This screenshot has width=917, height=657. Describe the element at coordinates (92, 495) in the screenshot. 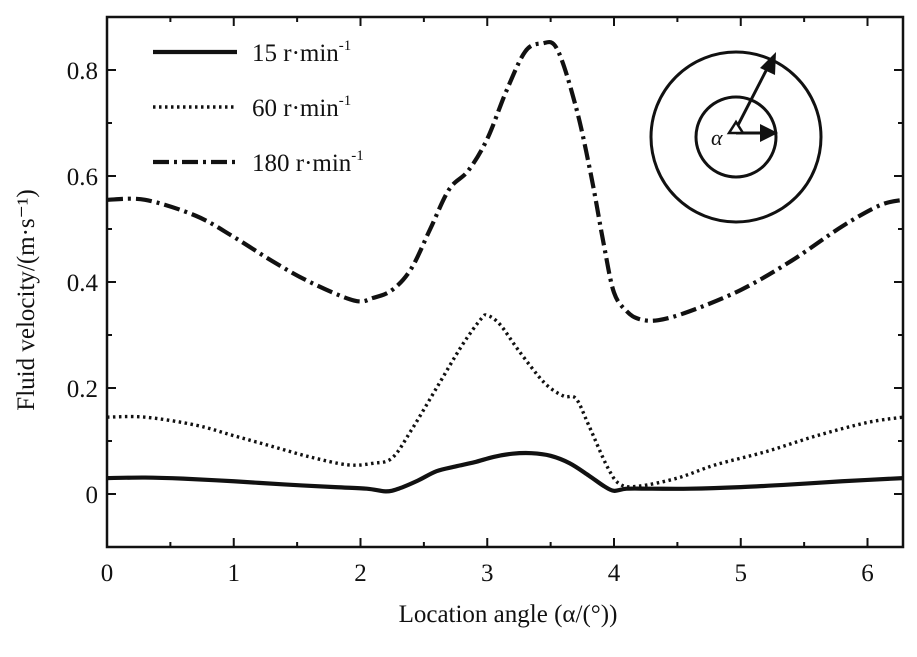

I see `y-tick-label: 0` at that location.